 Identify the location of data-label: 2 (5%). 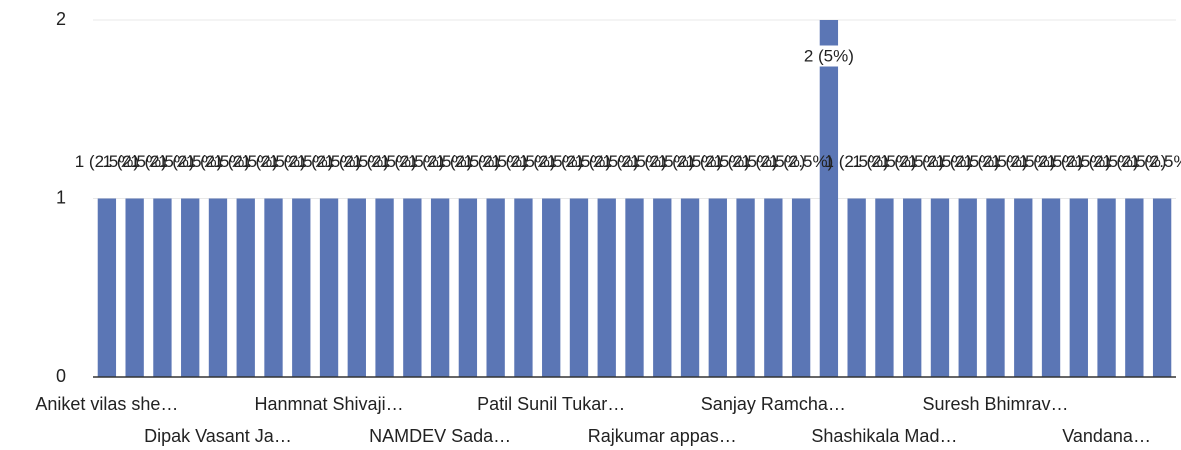
(829, 55).